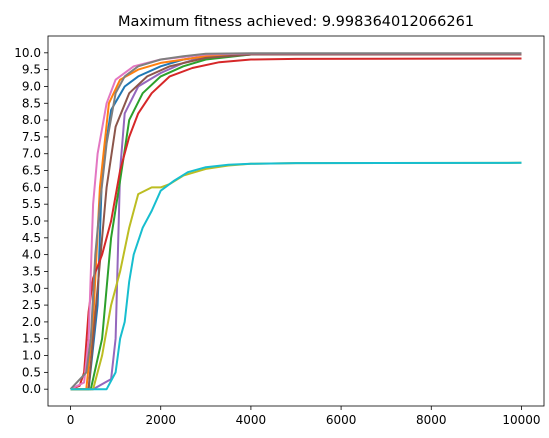  What do you see at coordinates (31, 288) in the screenshot?
I see `y-tick-label: 3.0` at bounding box center [31, 288].